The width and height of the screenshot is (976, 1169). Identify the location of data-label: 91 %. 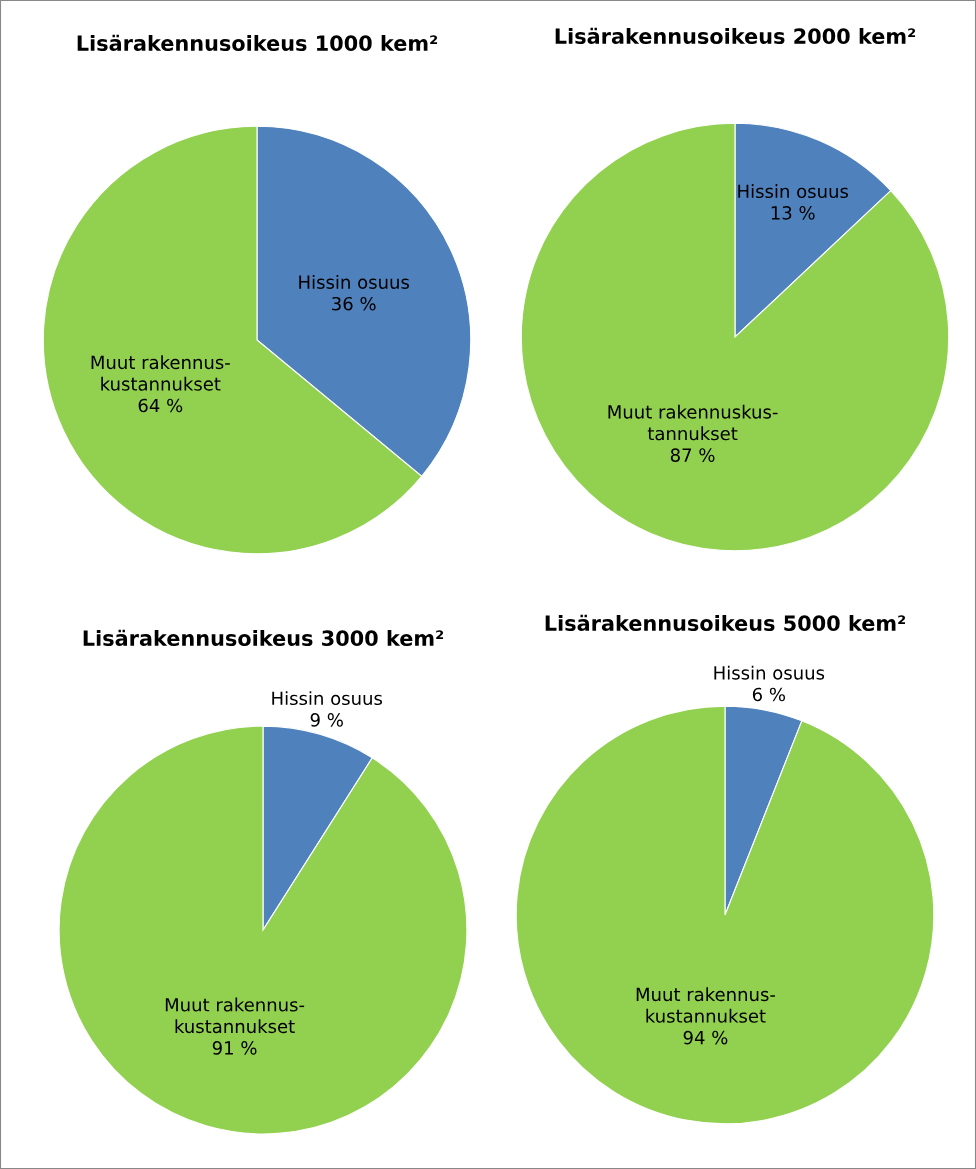
(234, 1048).